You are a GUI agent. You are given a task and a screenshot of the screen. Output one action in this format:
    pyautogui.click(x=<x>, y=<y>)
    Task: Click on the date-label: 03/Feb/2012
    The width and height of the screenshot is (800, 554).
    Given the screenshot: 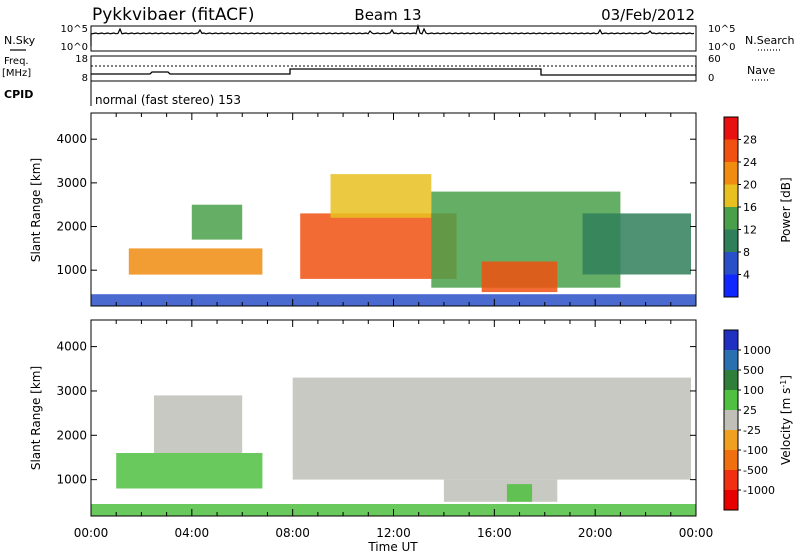 What is the action you would take?
    pyautogui.click(x=648, y=15)
    